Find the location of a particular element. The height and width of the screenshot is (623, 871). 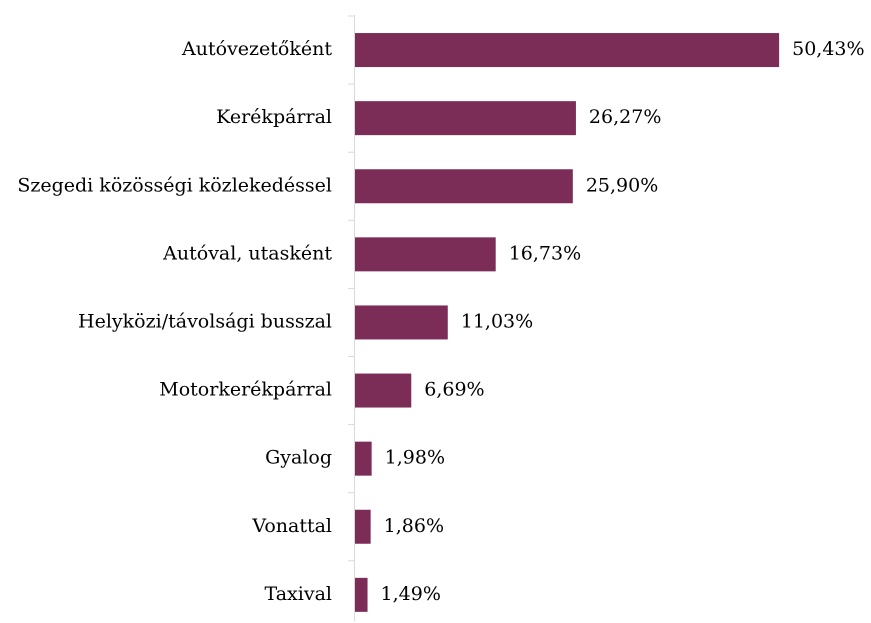

category-label: Szegedi közösségi közlekedéssel is located at coordinates (174, 185).